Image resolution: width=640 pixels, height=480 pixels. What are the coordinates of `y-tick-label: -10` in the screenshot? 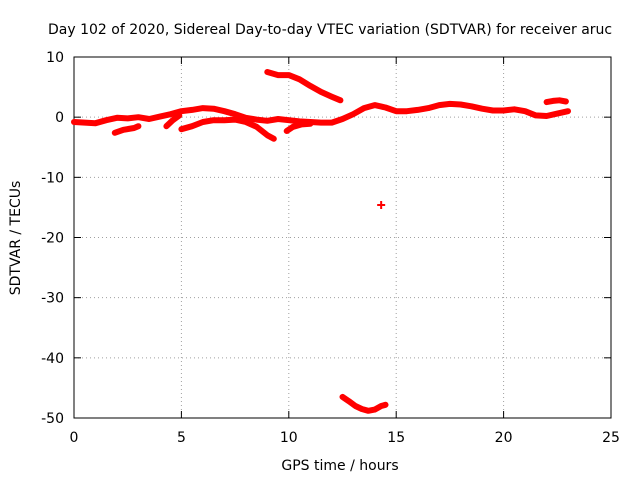 It's located at (52, 178).